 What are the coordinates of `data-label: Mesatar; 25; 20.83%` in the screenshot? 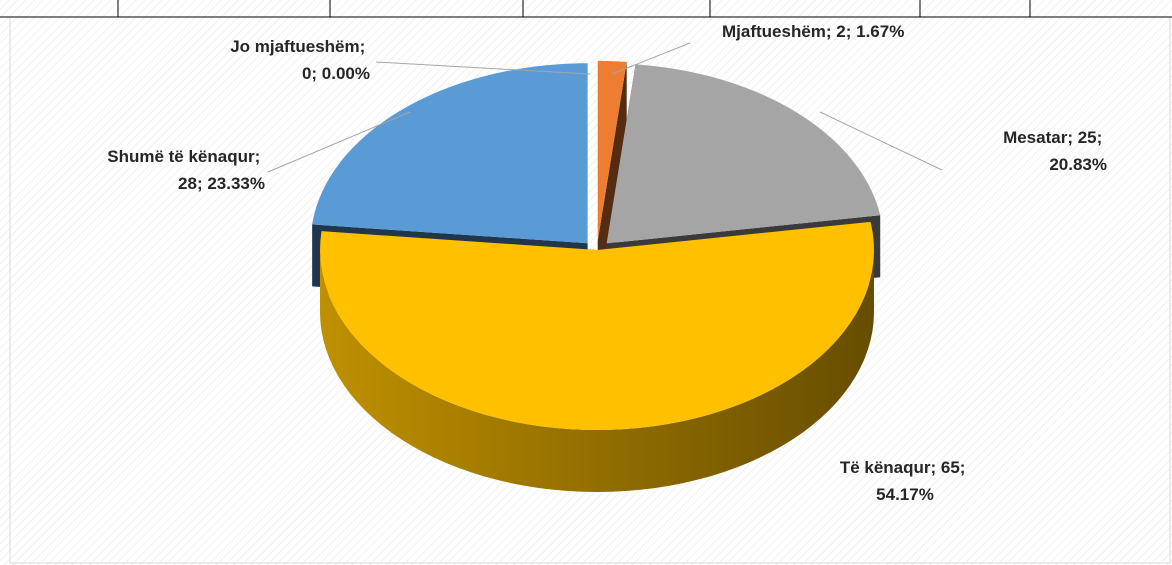 It's located at (1055, 151).